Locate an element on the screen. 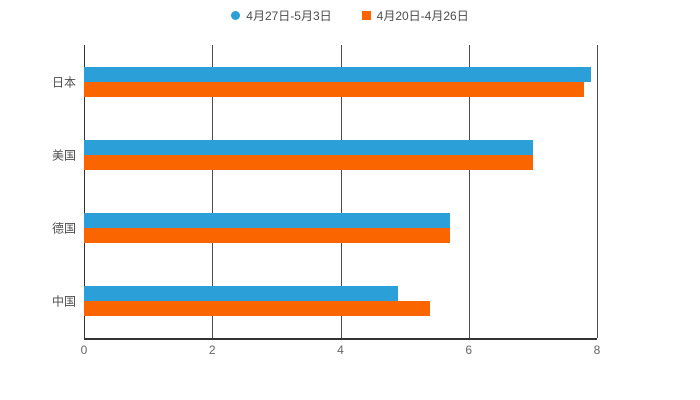 This screenshot has height=400, width=700. legend-item-series1: 4月27日-5月3日 is located at coordinates (281, 15).